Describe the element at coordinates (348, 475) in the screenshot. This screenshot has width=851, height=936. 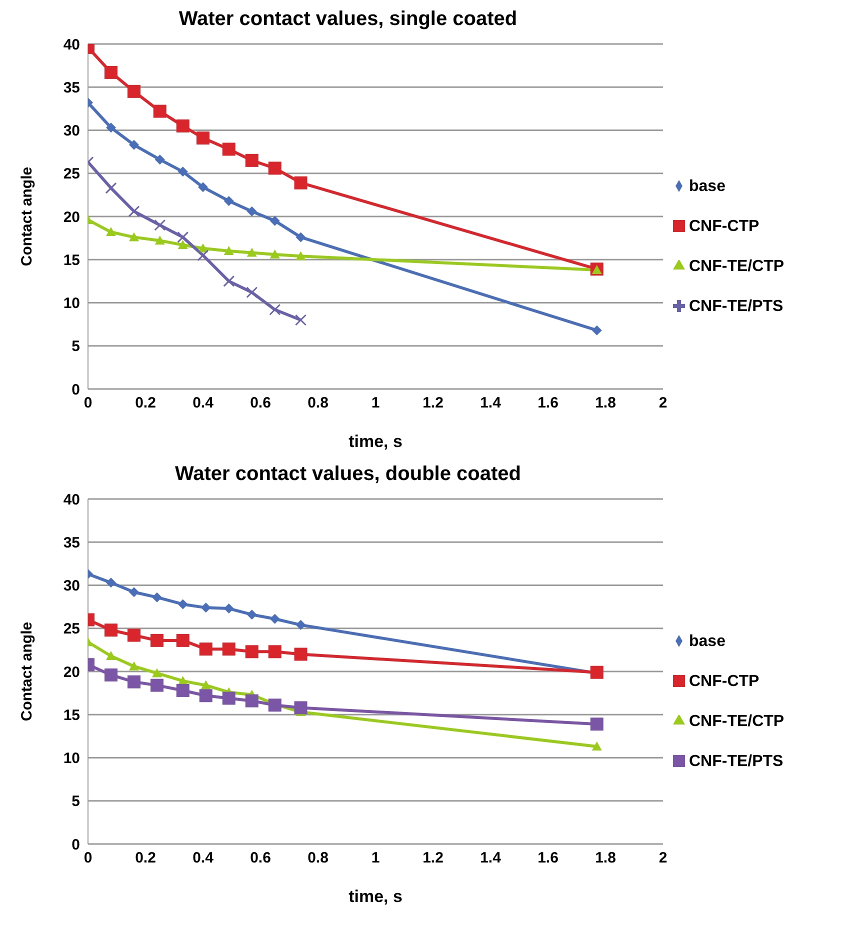
I see `chart-title: Water contact values, double coated` at that location.